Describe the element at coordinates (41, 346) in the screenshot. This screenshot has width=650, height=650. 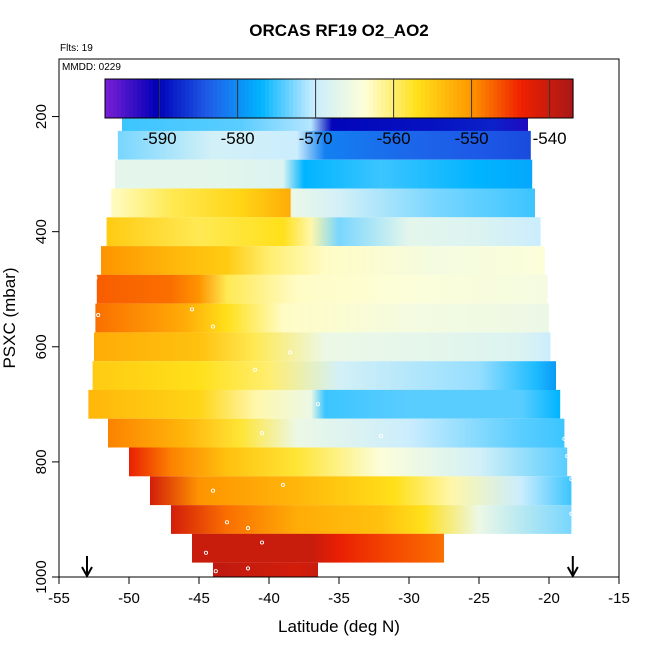
I see `y-tick-label: 600` at that location.